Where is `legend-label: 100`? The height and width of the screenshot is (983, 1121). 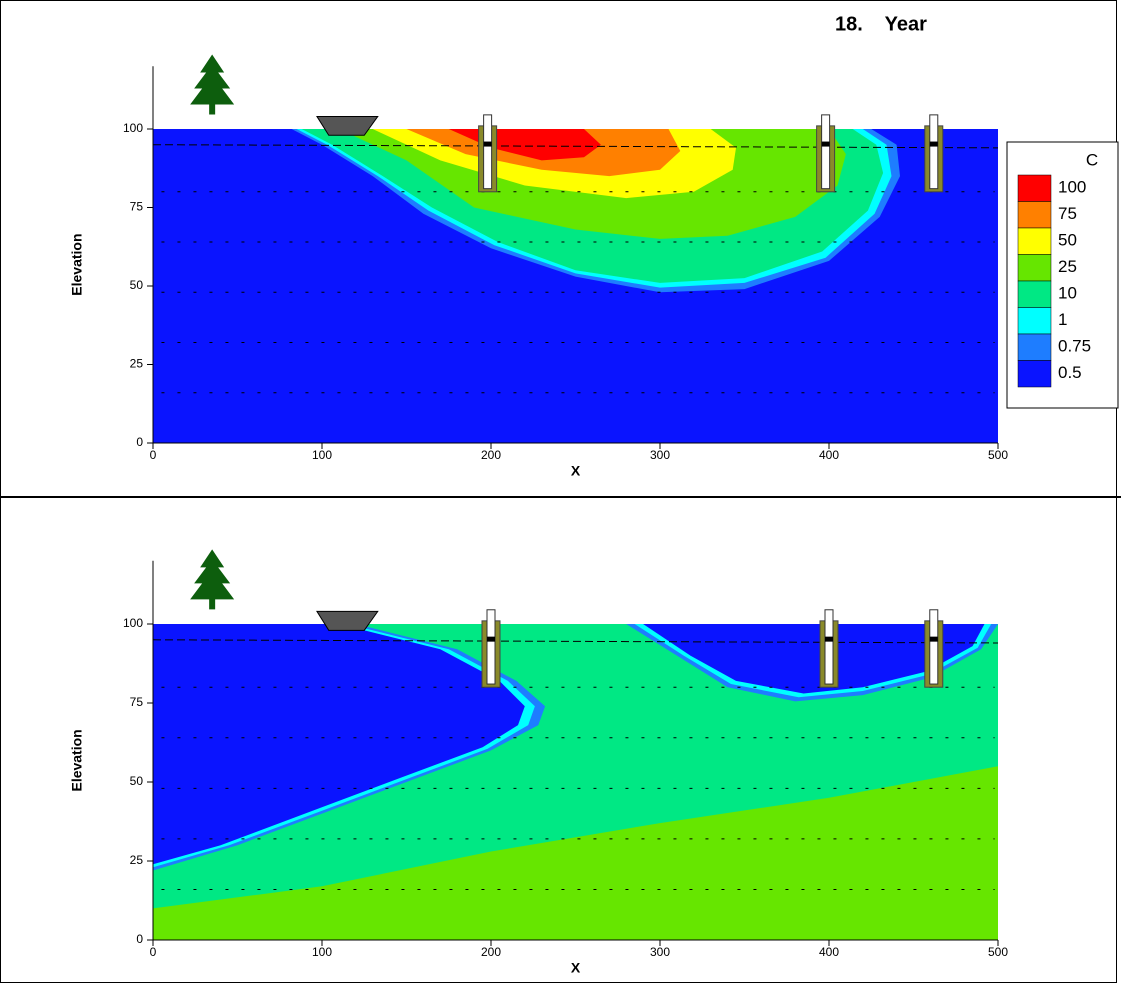
legend-label: 100 is located at coordinates (1072, 186).